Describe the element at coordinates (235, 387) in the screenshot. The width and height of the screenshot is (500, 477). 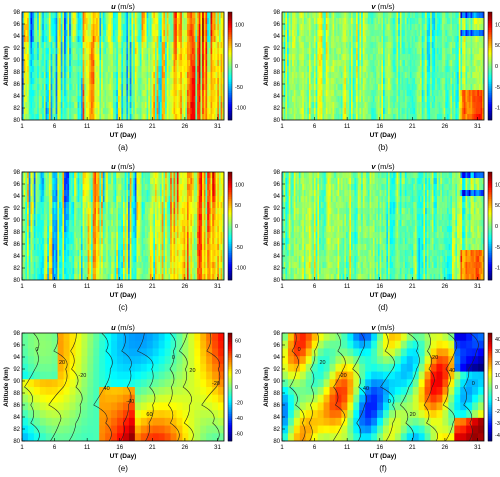
I see `colorbar: 60 40 20 0 -20 -40 -60` at that location.